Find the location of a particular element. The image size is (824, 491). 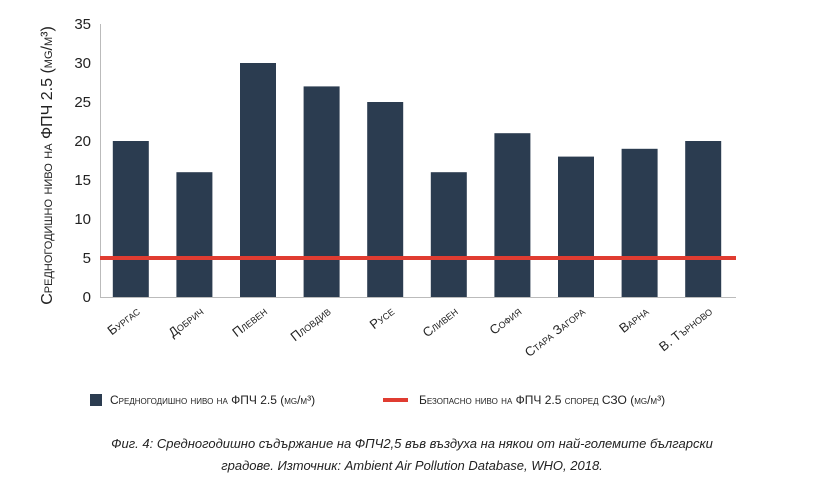

y-tick-label: 10 is located at coordinates (82, 219).